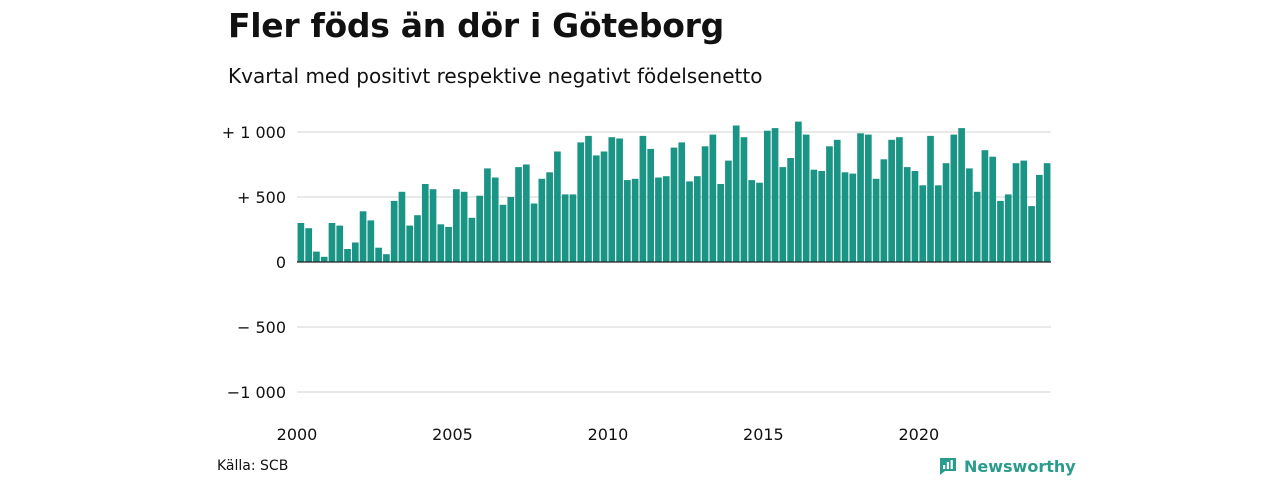  What do you see at coordinates (297, 434) in the screenshot?
I see `x-tick-label: 2000` at bounding box center [297, 434].